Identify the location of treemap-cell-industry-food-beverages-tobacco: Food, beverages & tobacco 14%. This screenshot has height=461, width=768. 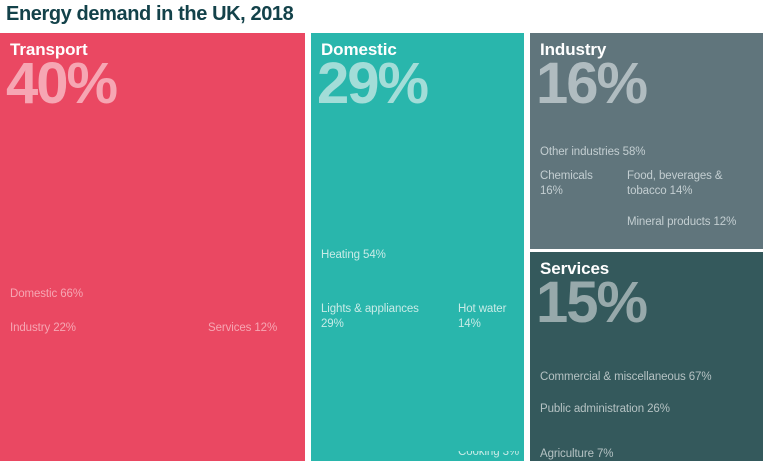
(690, 184).